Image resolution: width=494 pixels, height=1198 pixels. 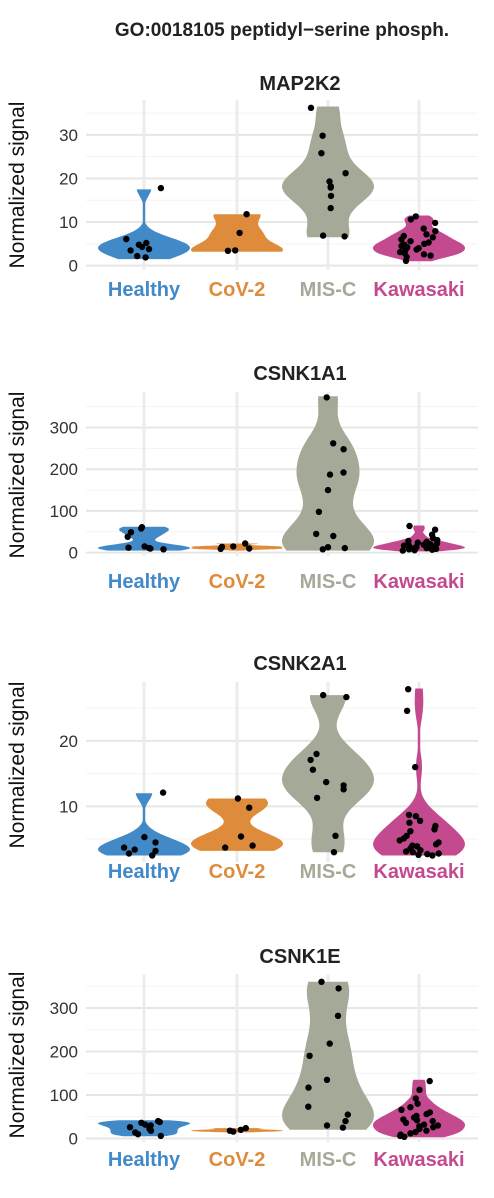 What do you see at coordinates (64, 427) in the screenshot?
I see `y-tick-label: 300` at bounding box center [64, 427].